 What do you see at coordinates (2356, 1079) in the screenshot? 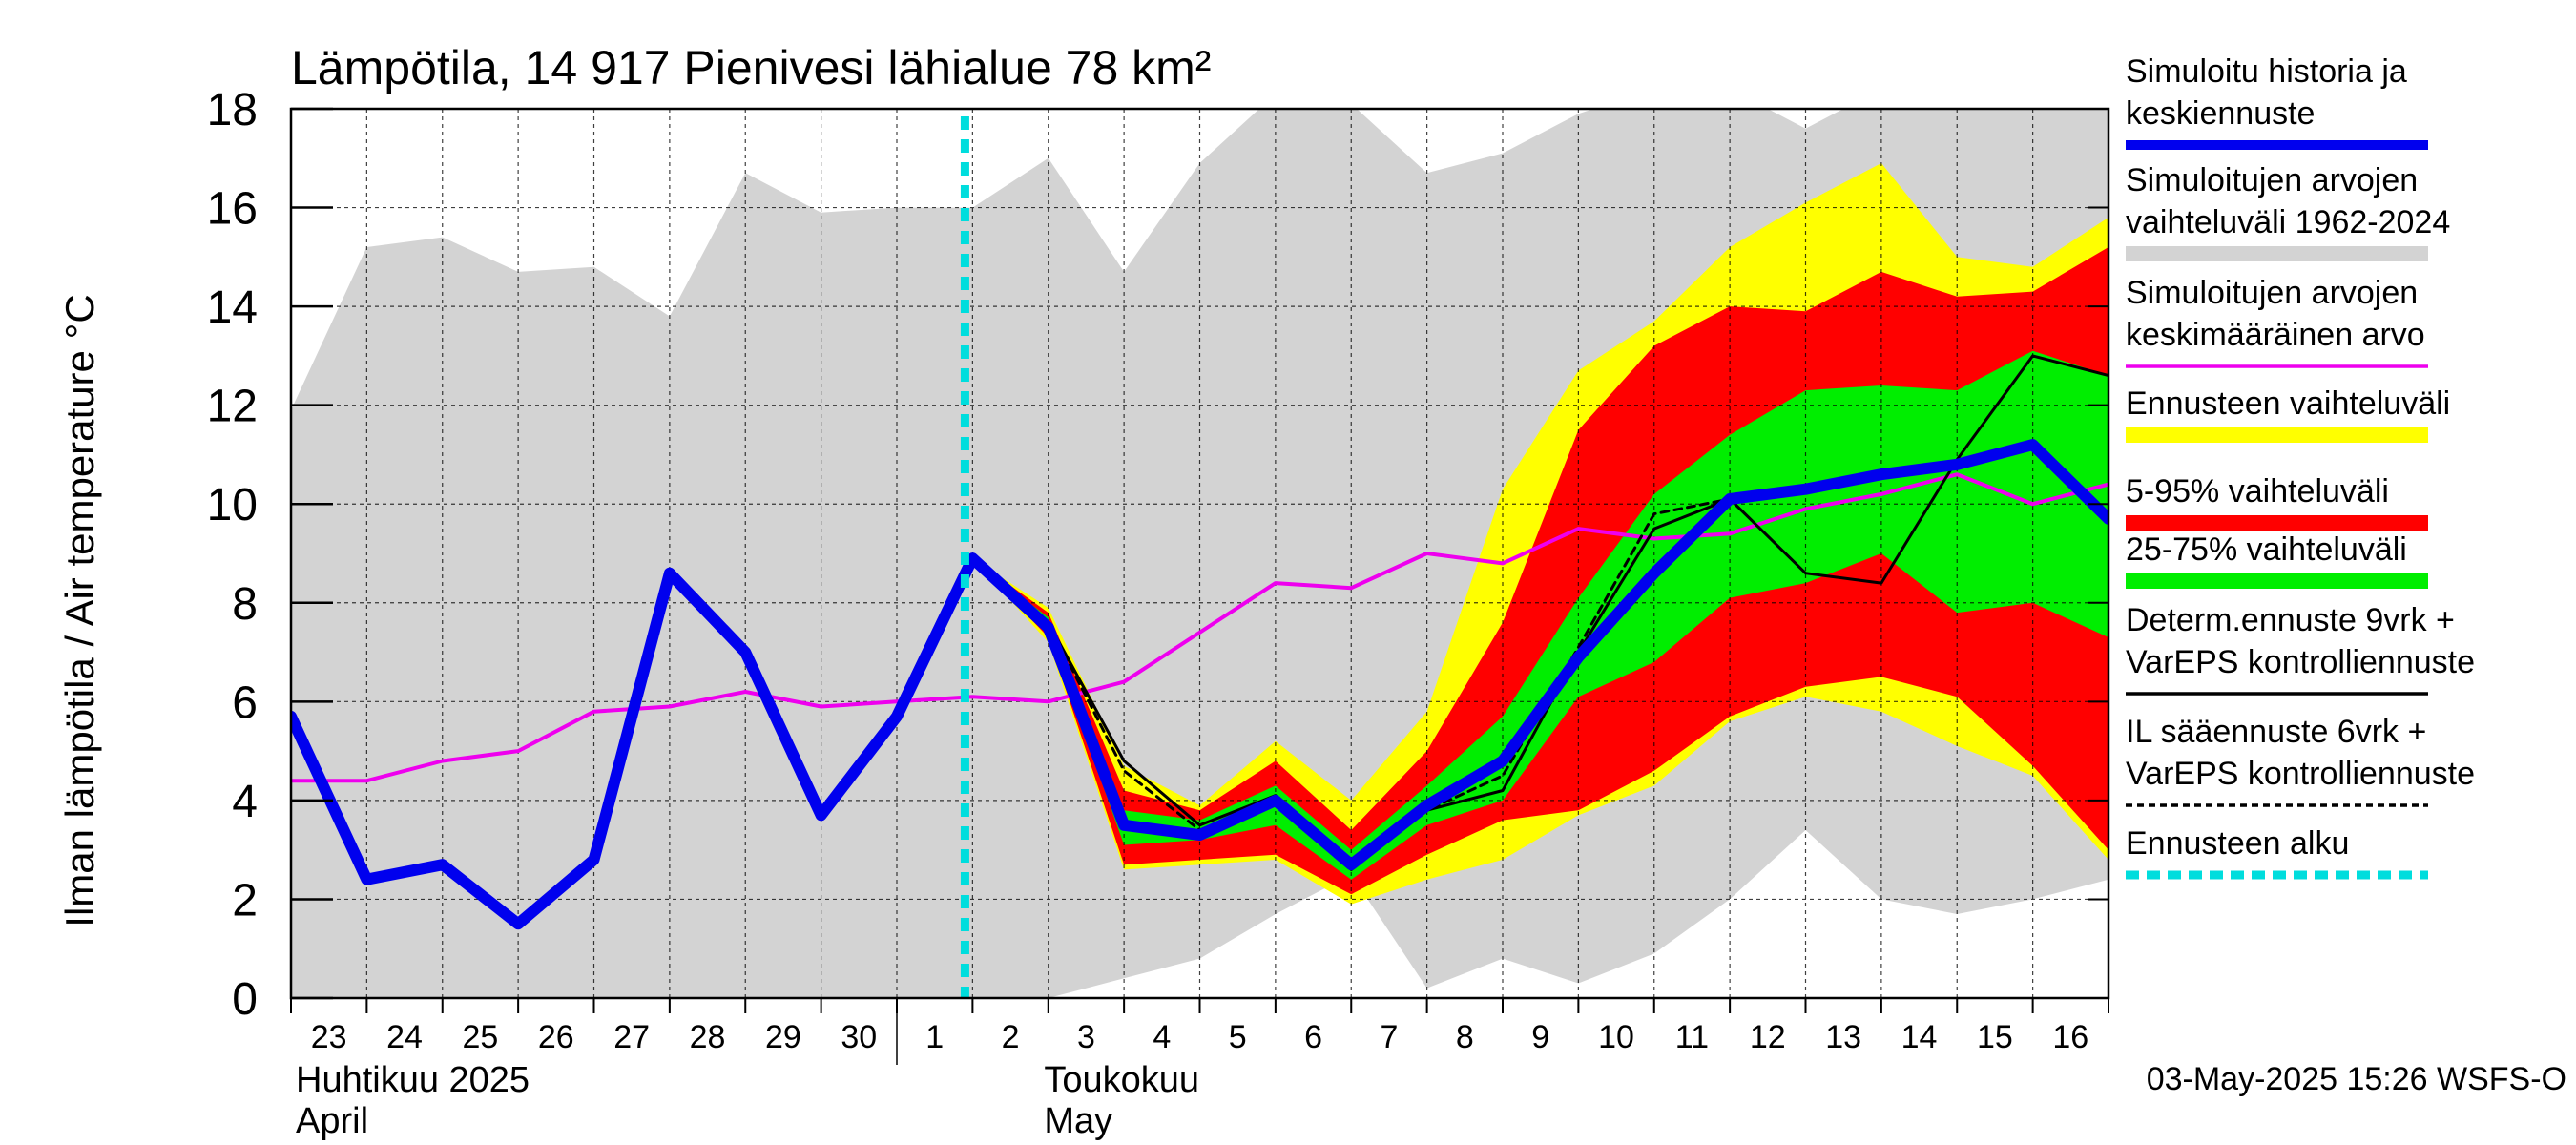
I see `timestamp-label: 03-May-2025 15:26 WSFS-O` at bounding box center [2356, 1079].